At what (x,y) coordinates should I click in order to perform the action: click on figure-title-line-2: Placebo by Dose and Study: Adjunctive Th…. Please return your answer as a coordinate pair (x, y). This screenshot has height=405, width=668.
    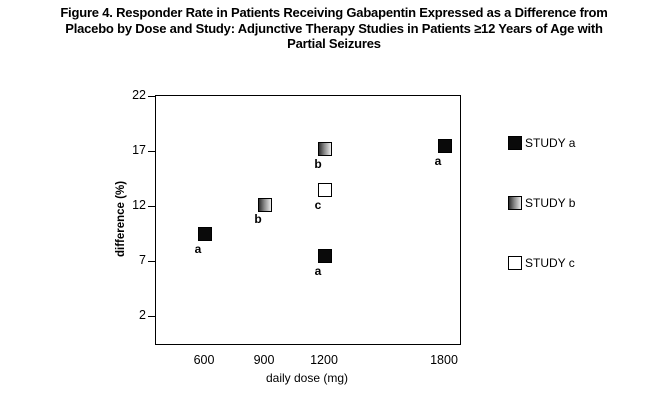
    Looking at the image, I should click on (334, 28).